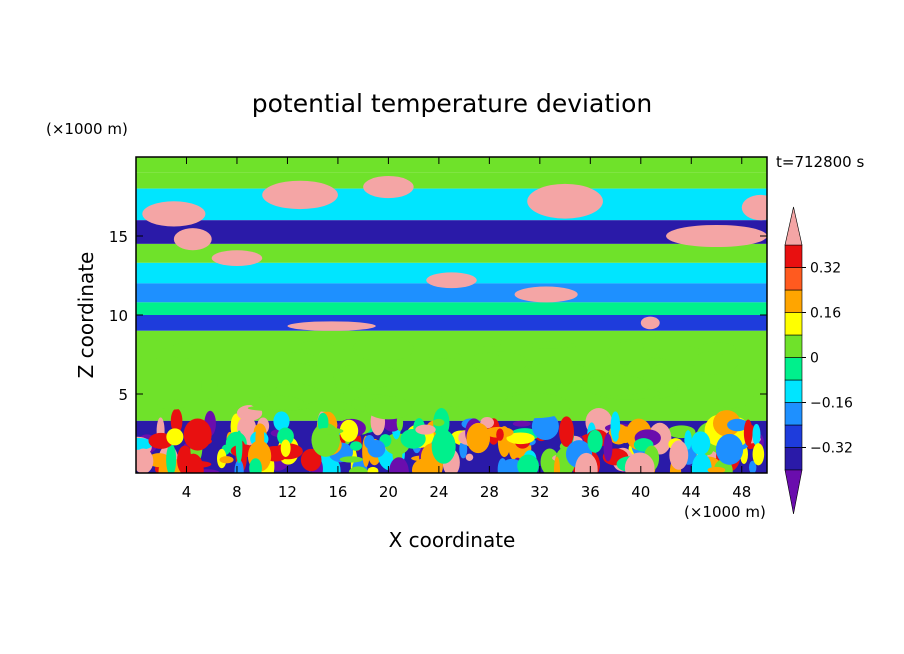  Describe the element at coordinates (123, 395) in the screenshot. I see `y-tick-label: 5` at that location.